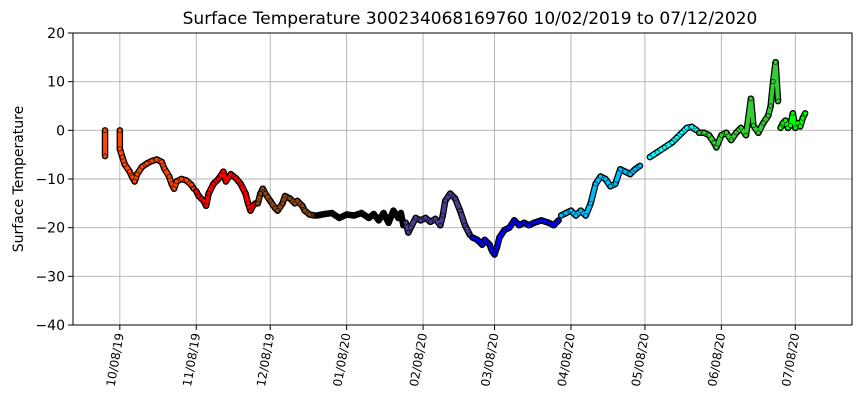 This screenshot has width=860, height=408. I want to click on series-8-segment, so click(752, 112).